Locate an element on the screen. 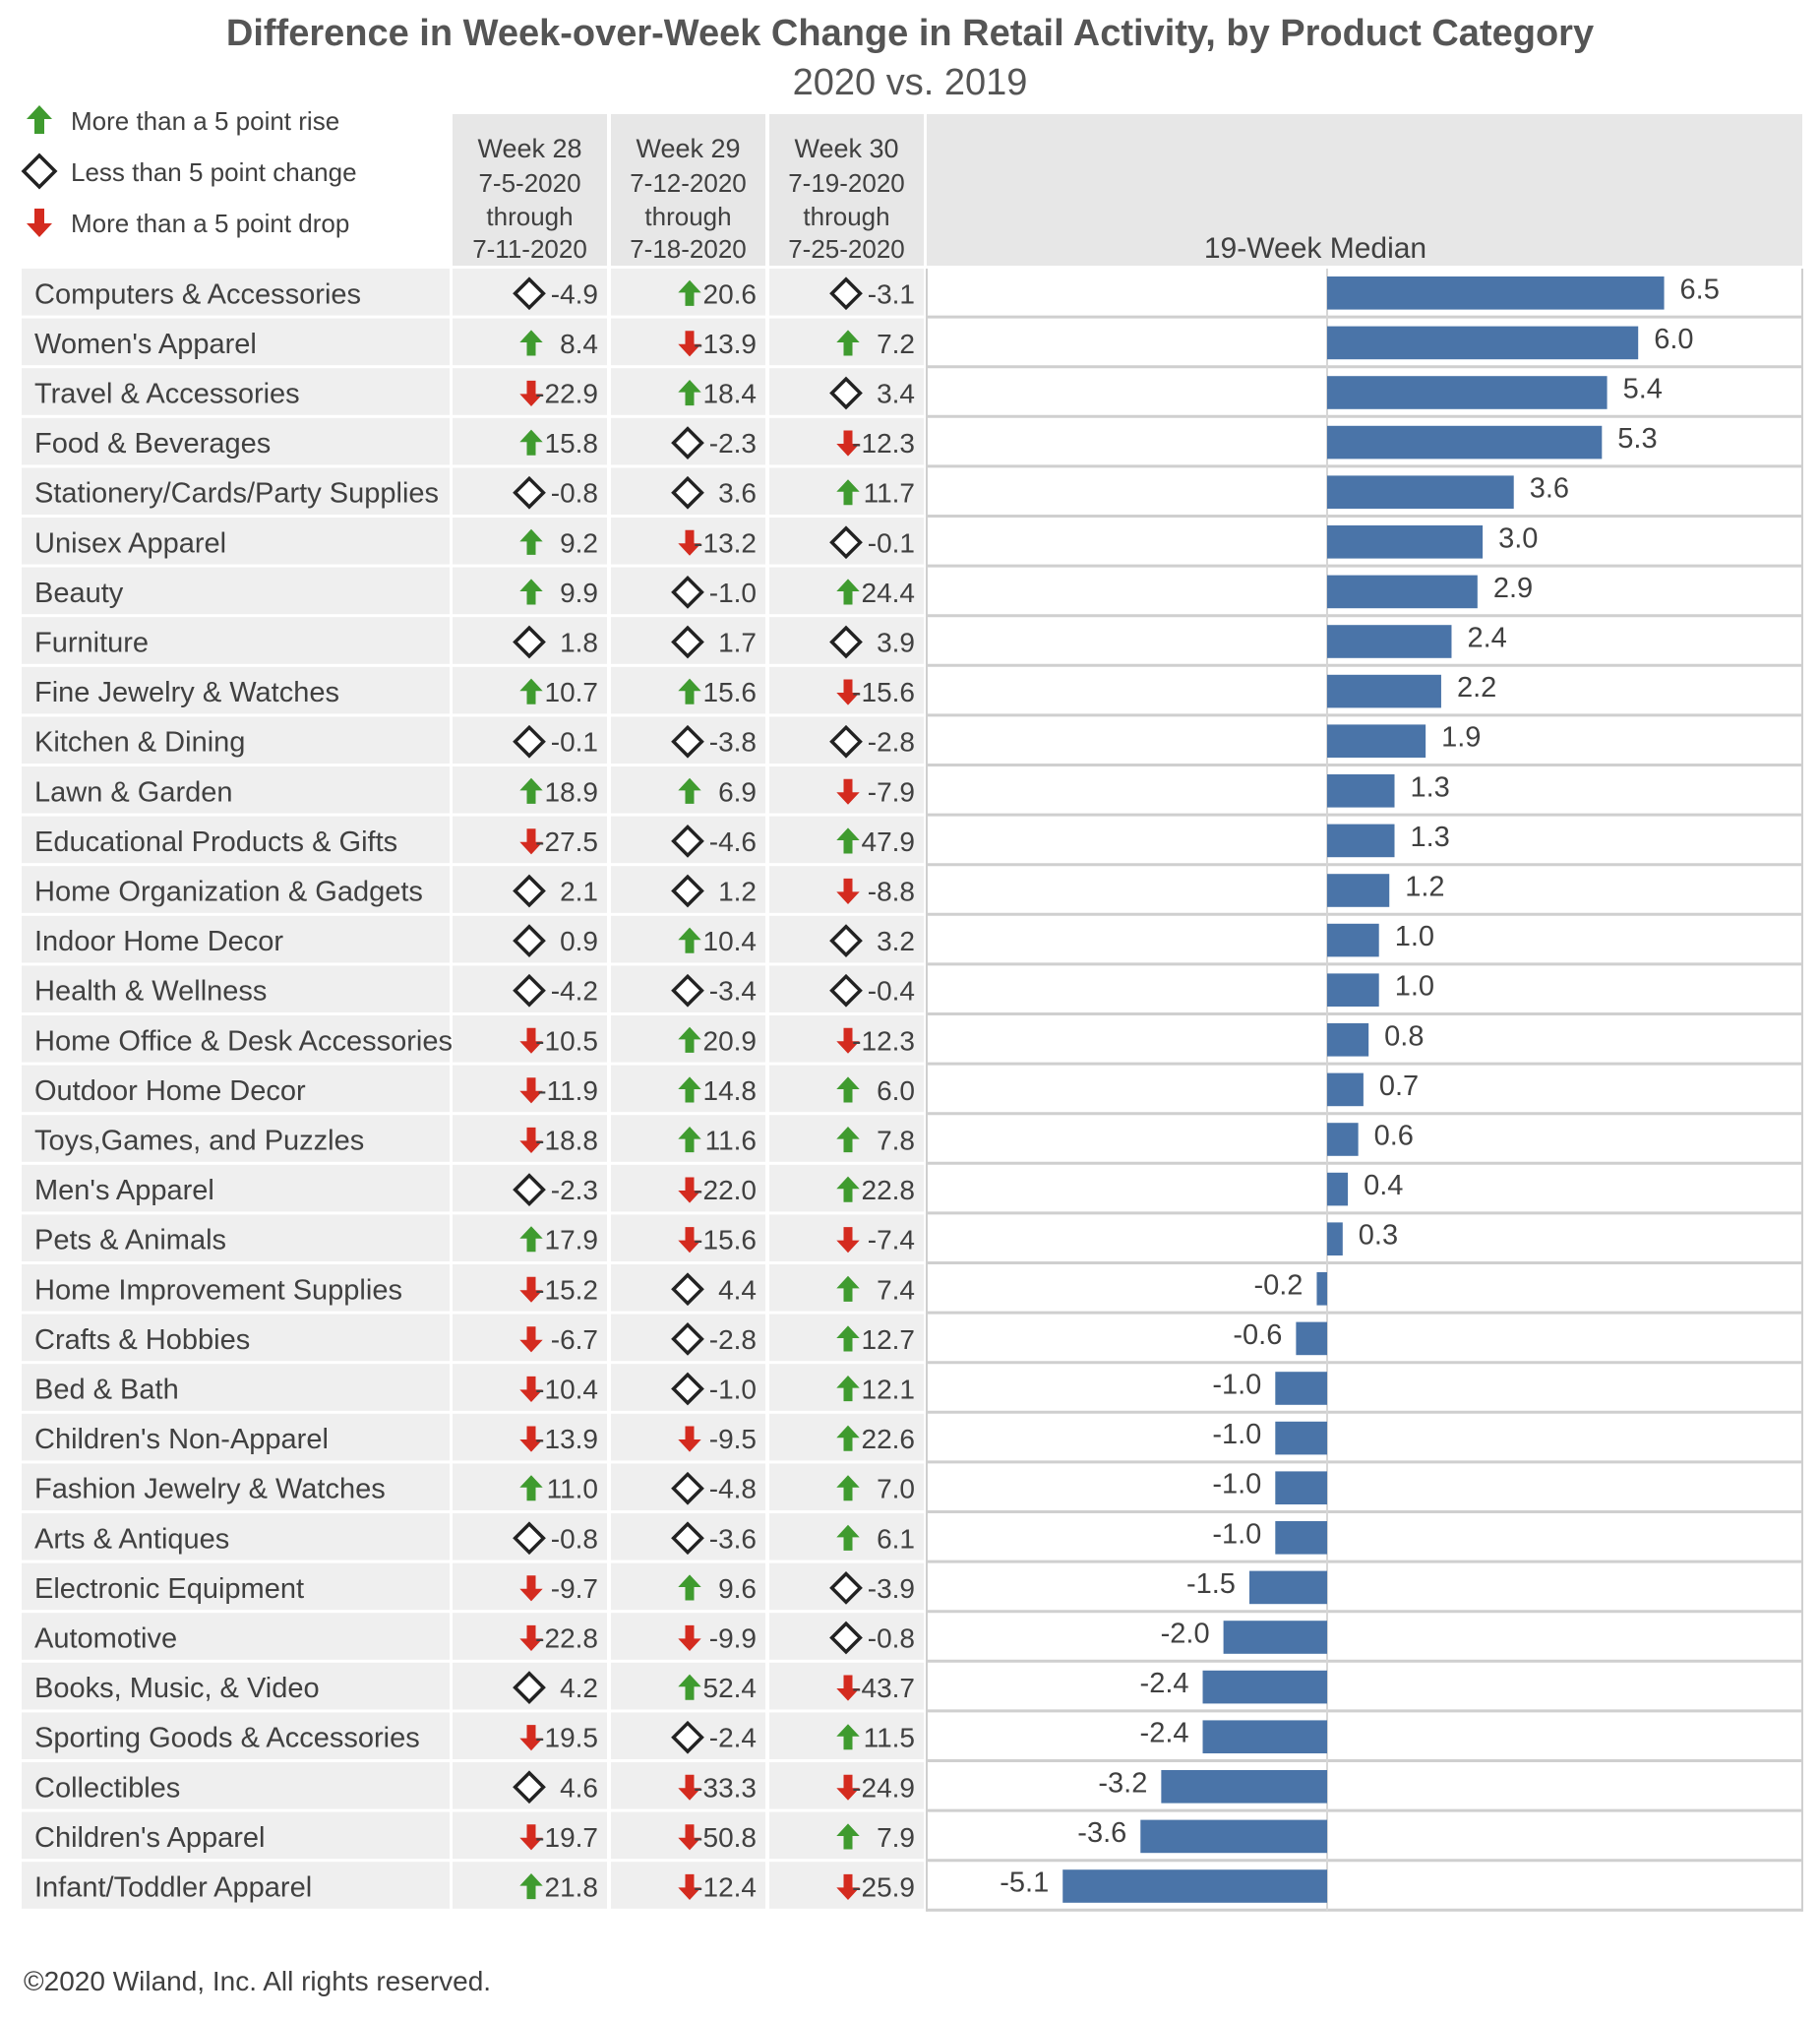  week29-value: -1.0 is located at coordinates (733, 1390).